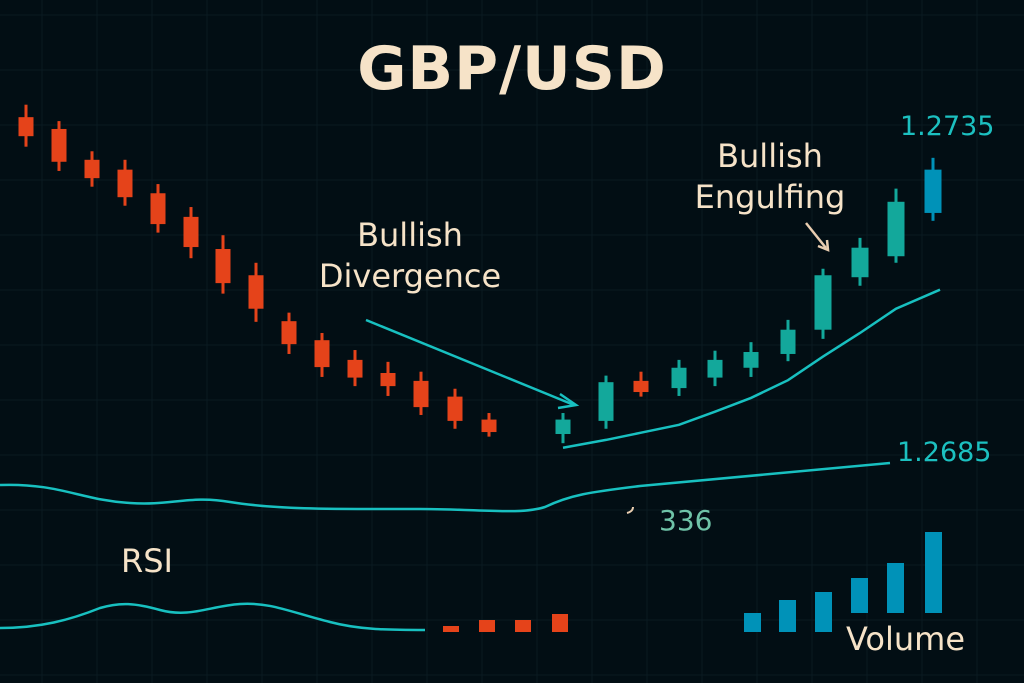 The height and width of the screenshot is (683, 1024). What do you see at coordinates (472, 364) in the screenshot?
I see `divergence-arrow` at bounding box center [472, 364].